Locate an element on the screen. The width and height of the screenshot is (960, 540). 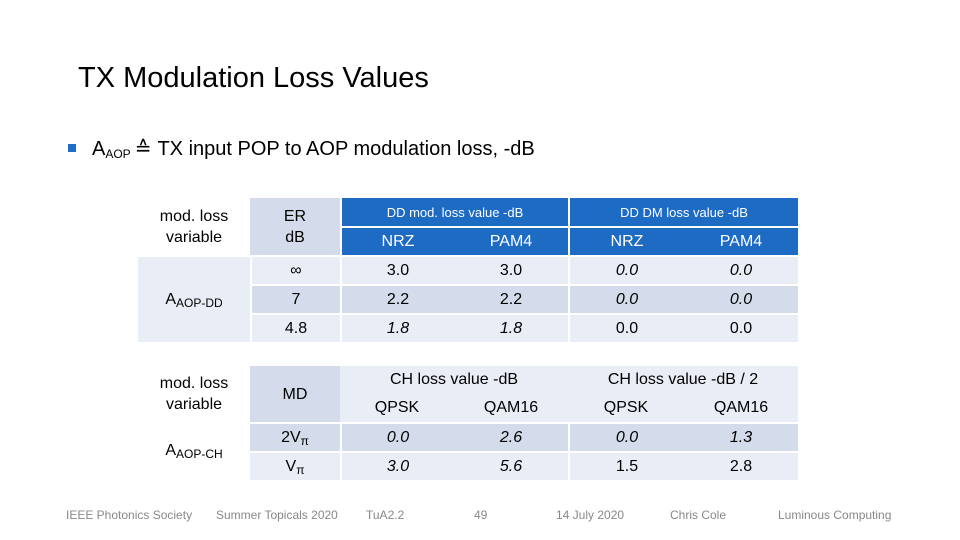
table1-group-dd-mod: DD mod. loss value -dB is located at coordinates (454, 212).